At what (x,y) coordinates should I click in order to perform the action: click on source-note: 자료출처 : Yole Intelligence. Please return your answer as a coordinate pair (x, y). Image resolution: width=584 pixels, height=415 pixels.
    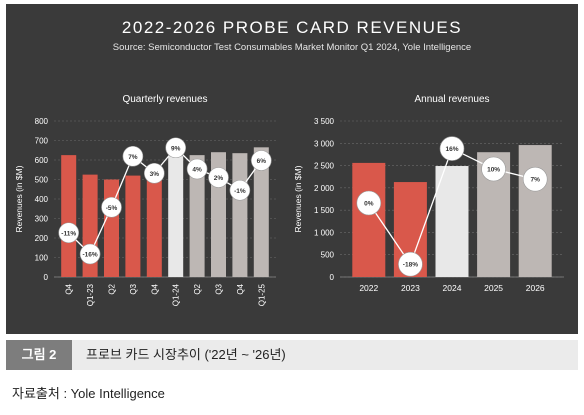
    Looking at the image, I should click on (88, 393).